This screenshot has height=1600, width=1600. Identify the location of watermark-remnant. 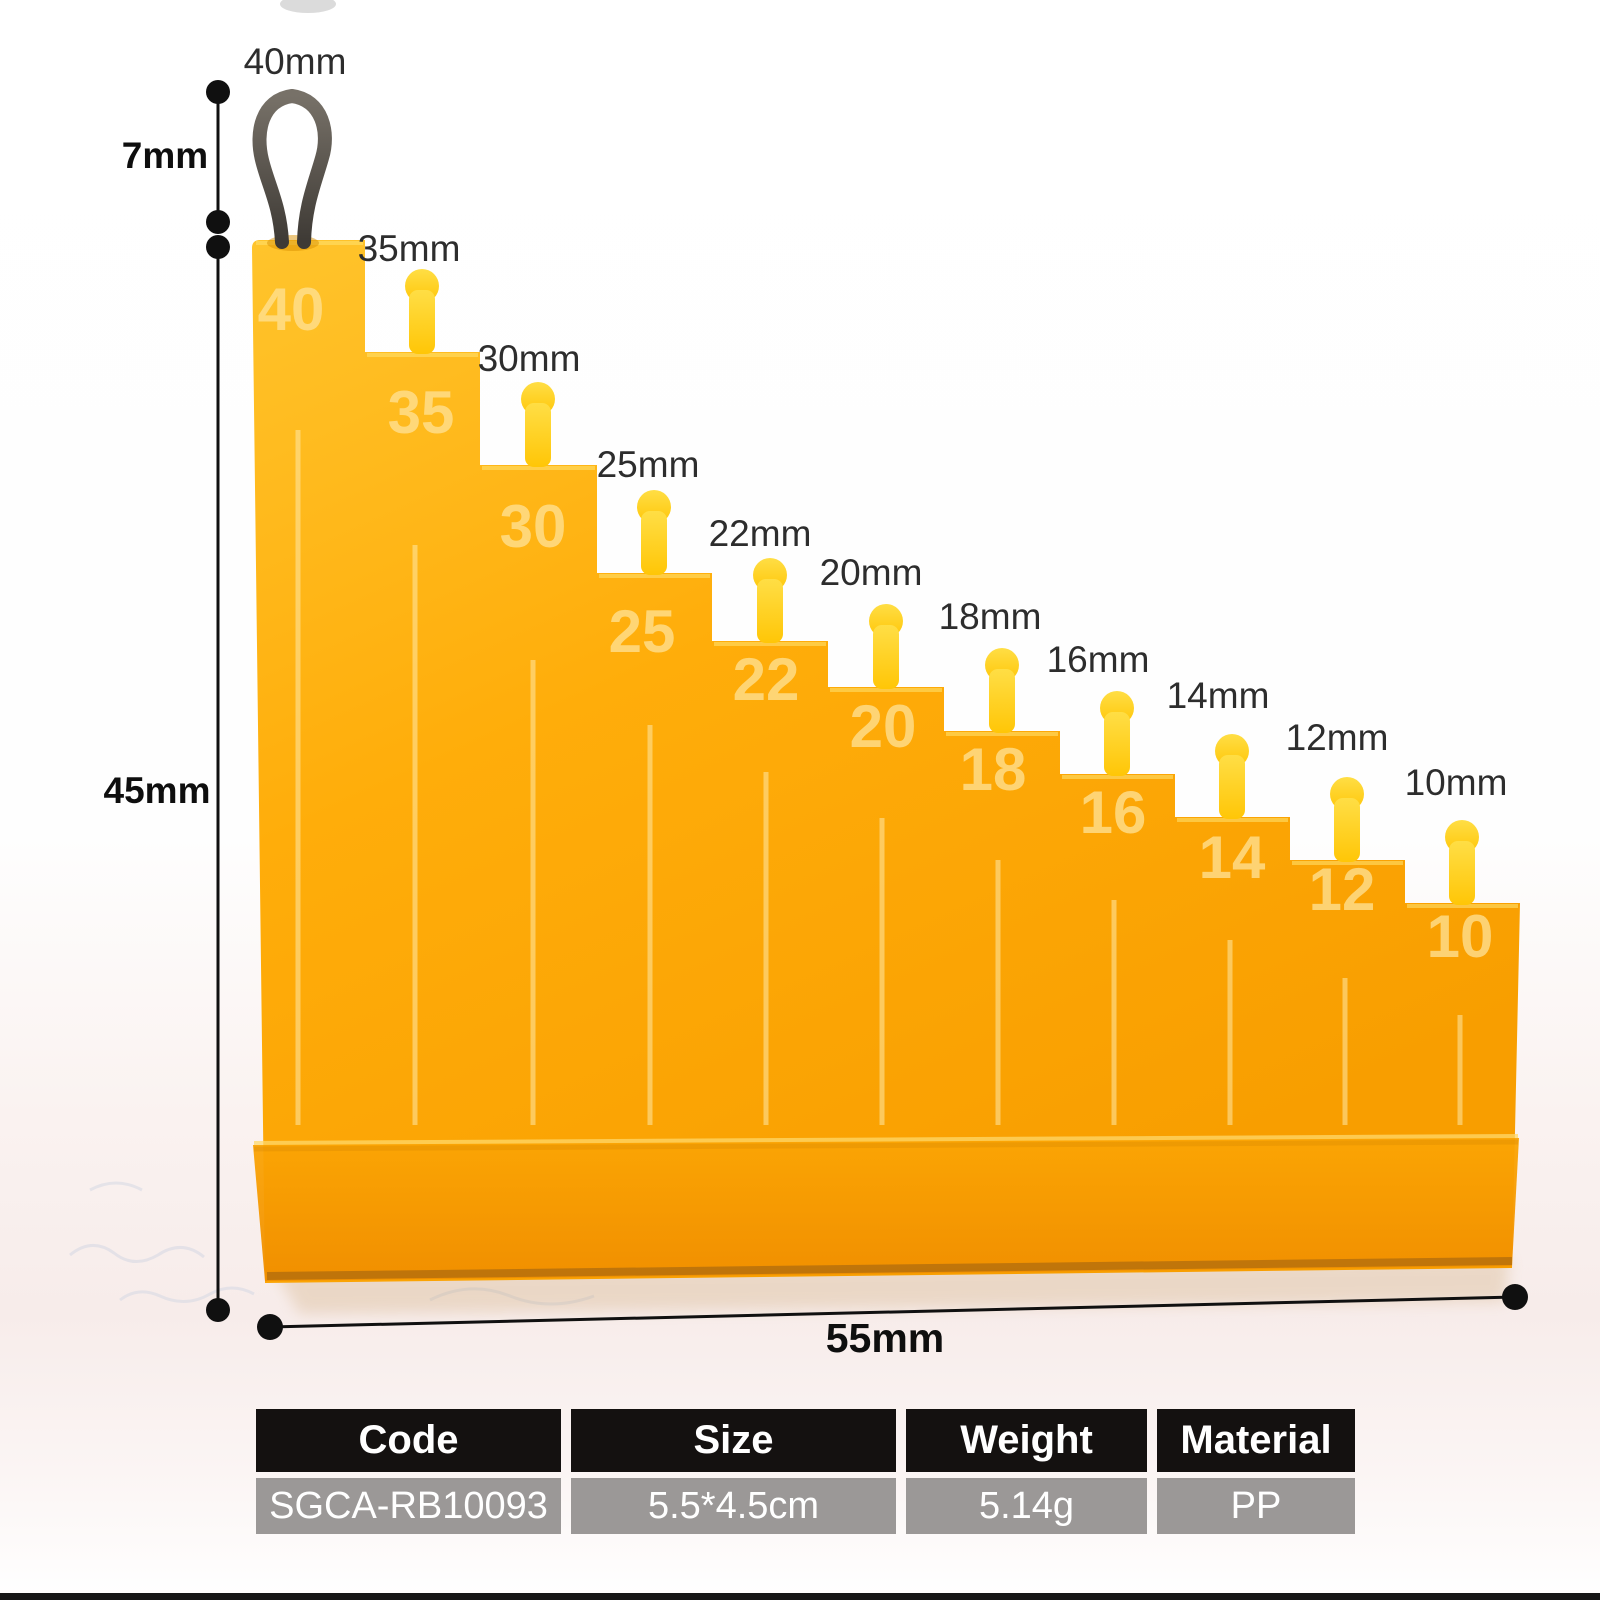
(308, 6).